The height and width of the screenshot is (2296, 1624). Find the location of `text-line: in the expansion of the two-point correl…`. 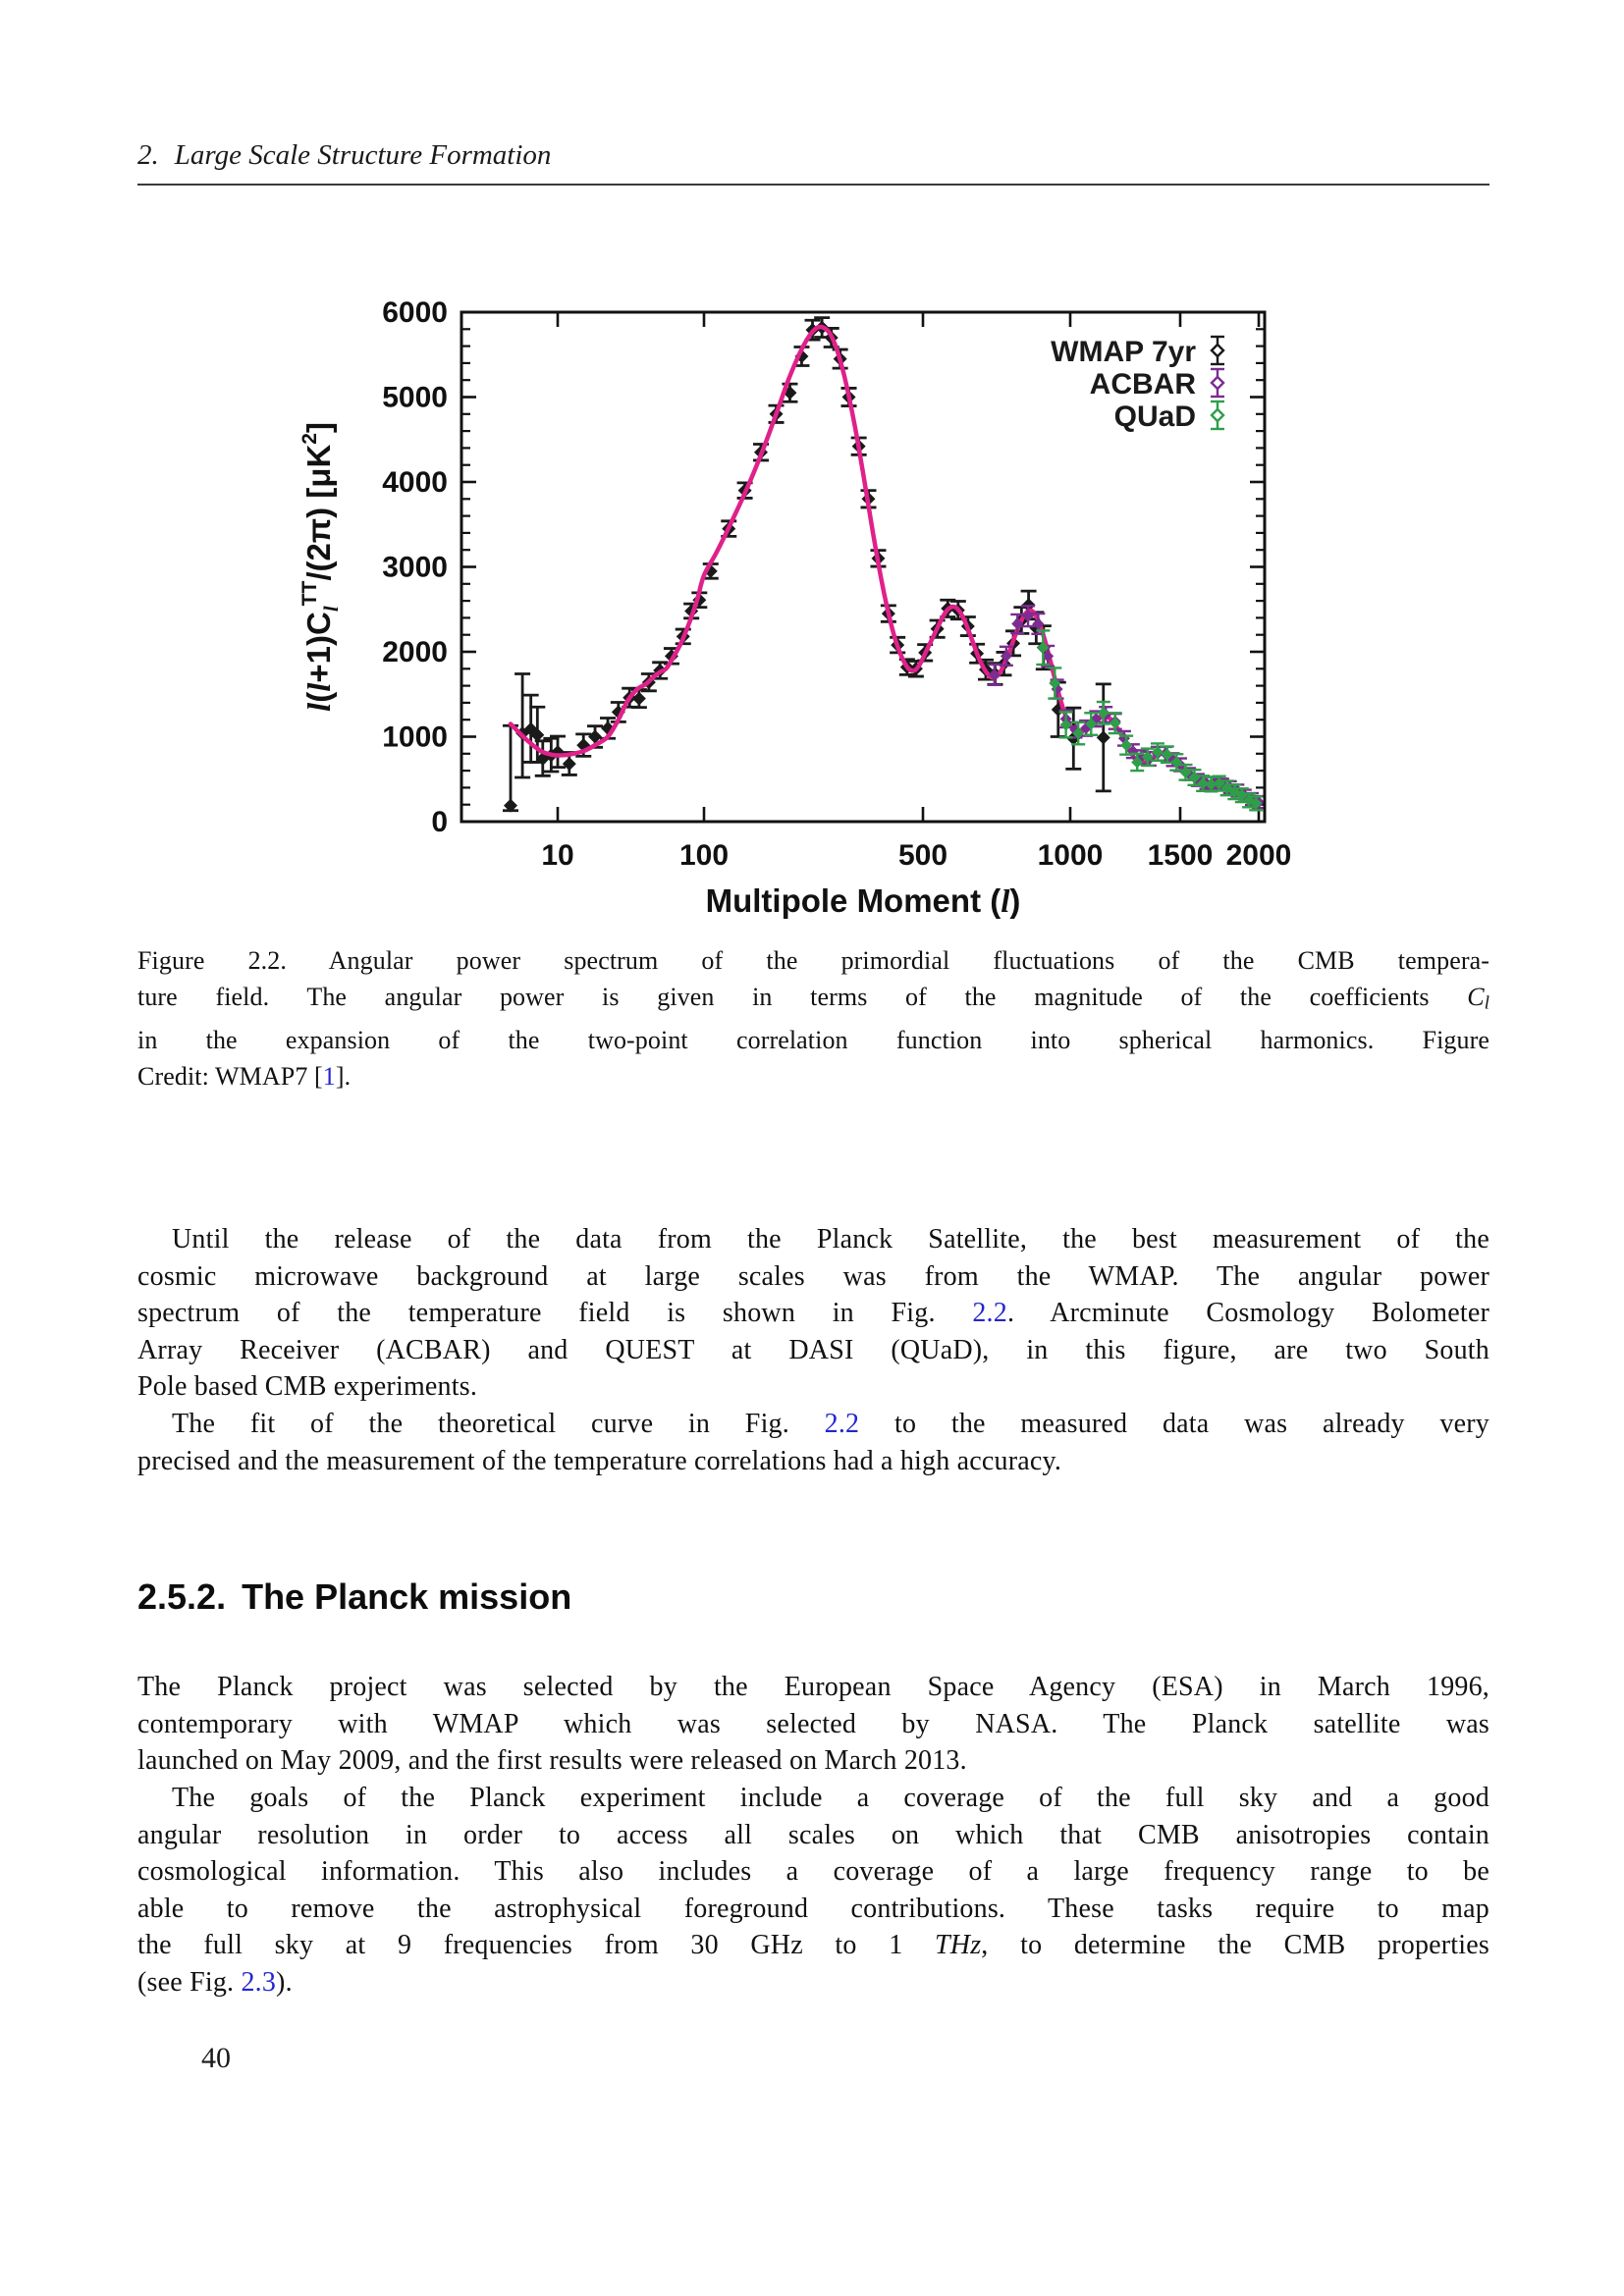

text-line: in the expansion of the two-point correl… is located at coordinates (813, 1040).